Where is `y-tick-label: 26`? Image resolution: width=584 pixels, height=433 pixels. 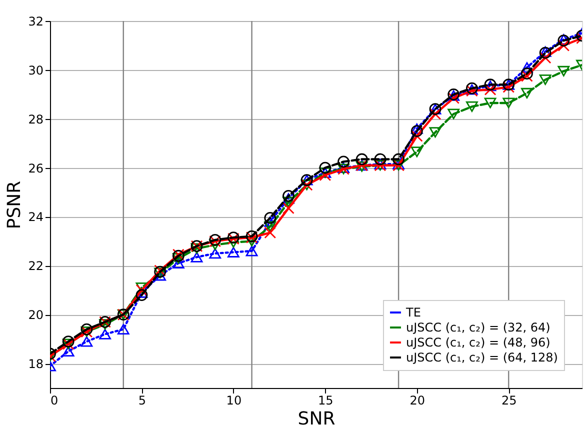 y-tick-label: 26 is located at coordinates (36, 168).